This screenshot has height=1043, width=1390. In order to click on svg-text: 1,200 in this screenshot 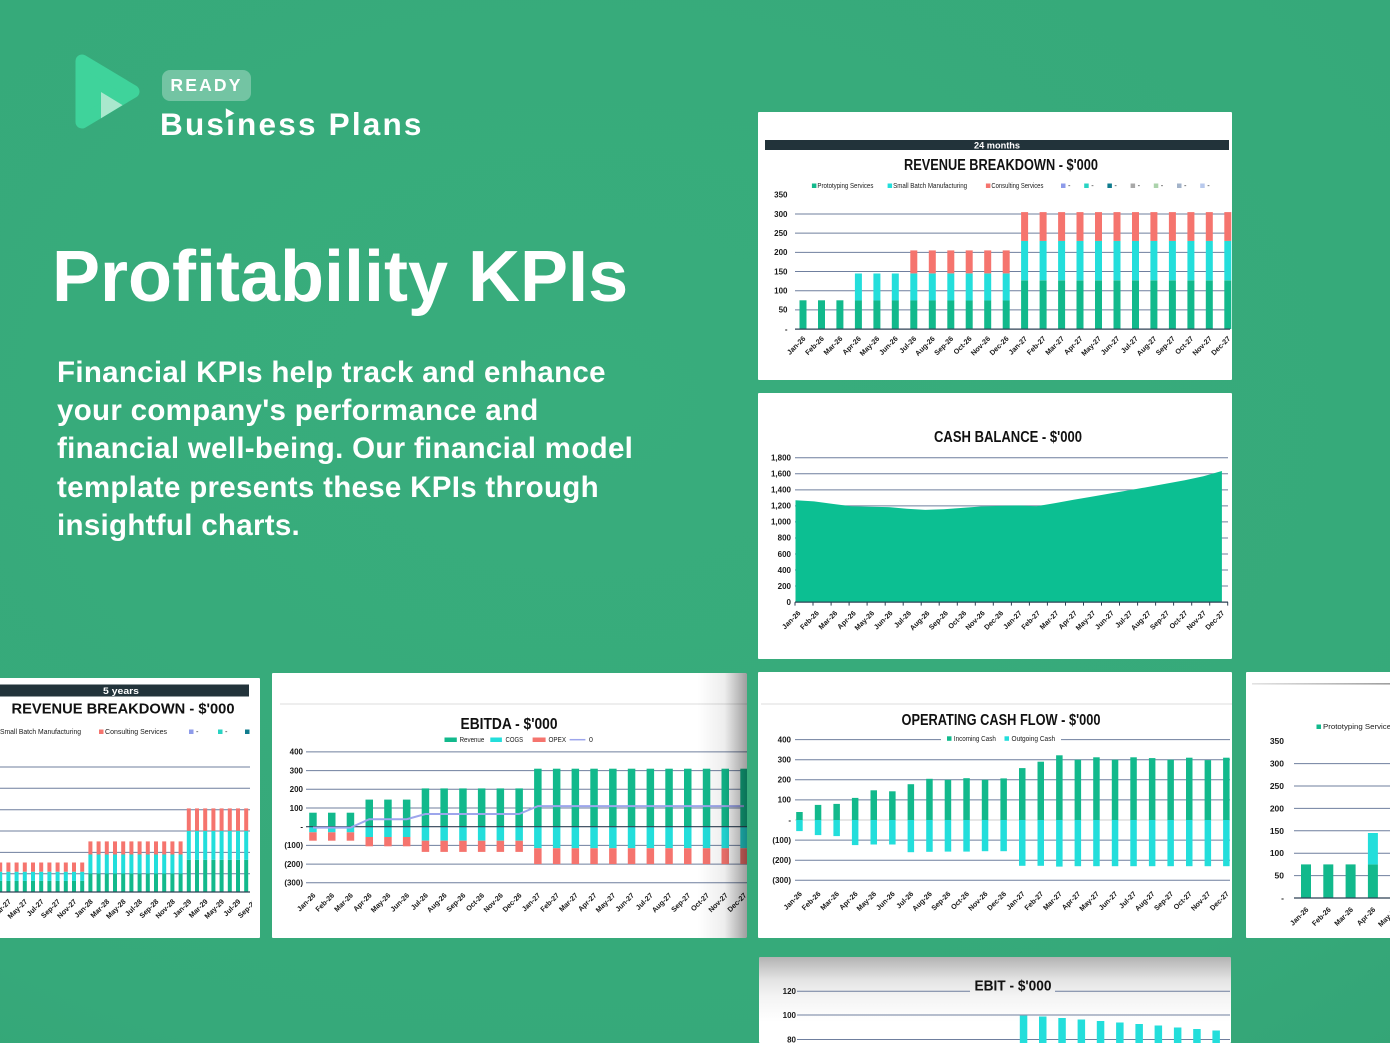, I will do `click(781, 506)`.